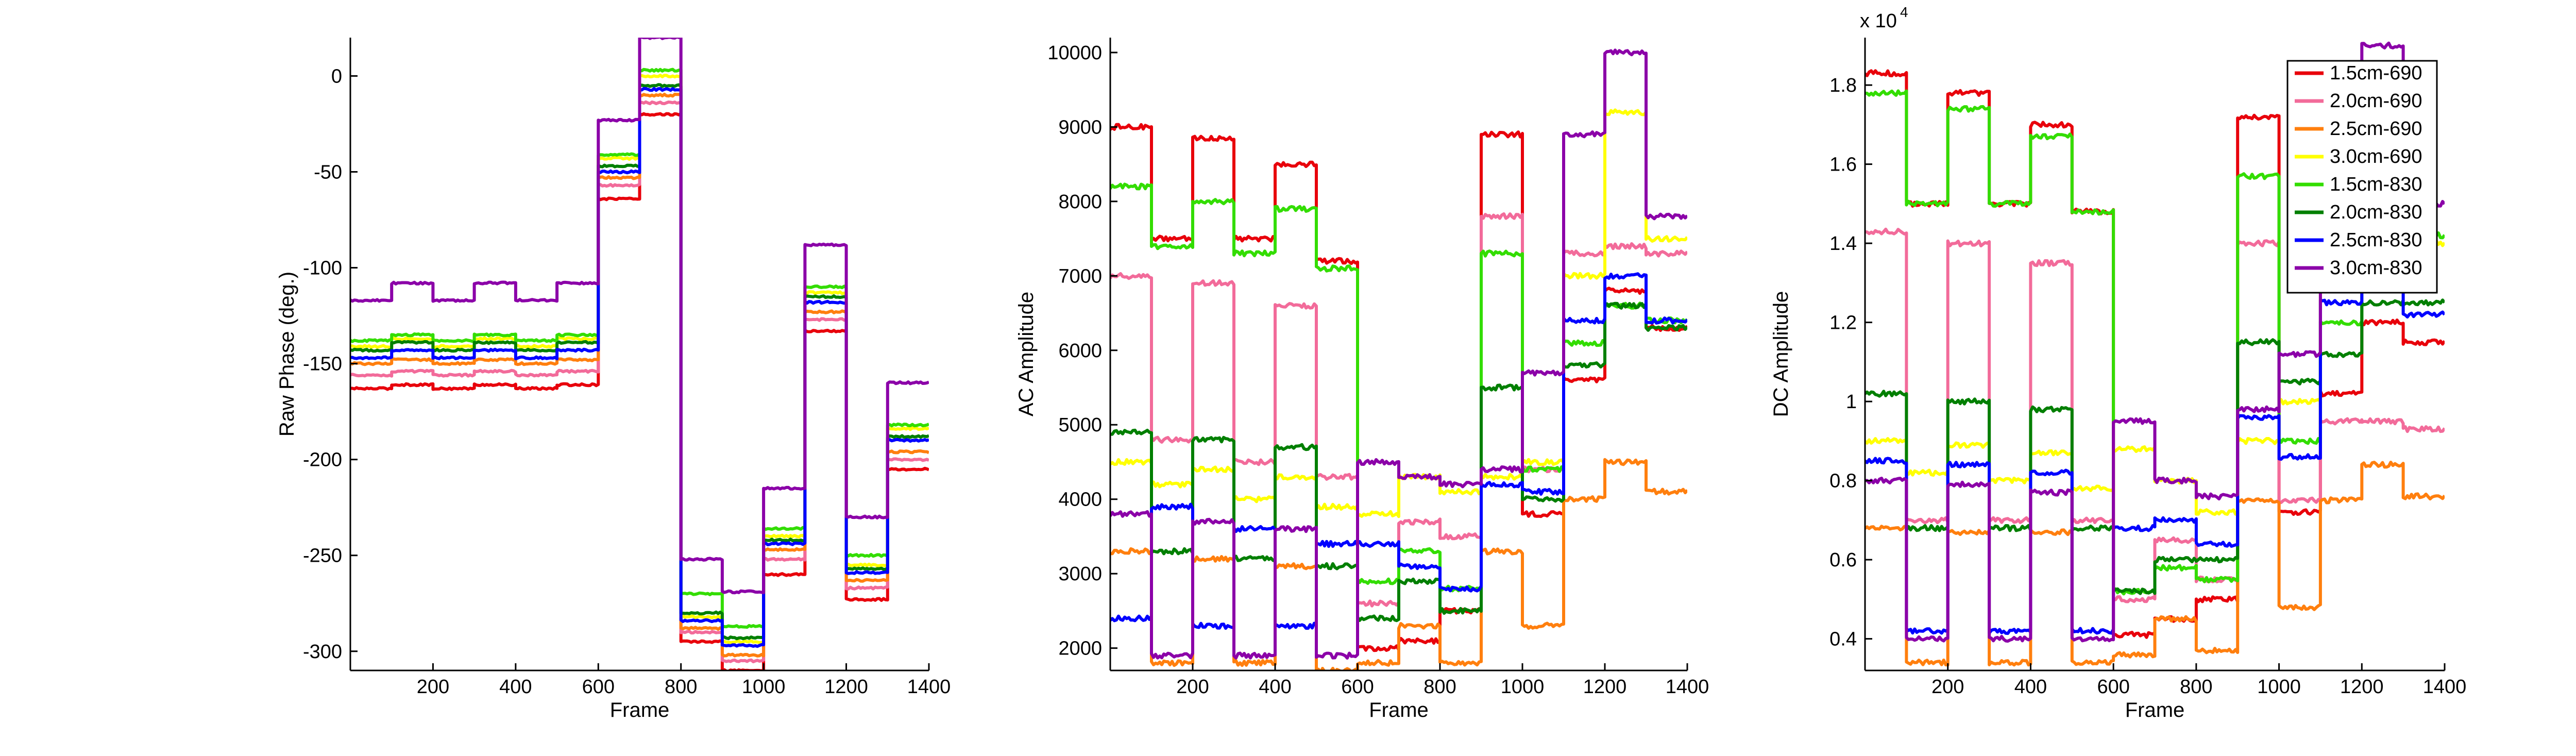  What do you see at coordinates (1080, 127) in the screenshot?
I see `y-tick-label: 9000` at bounding box center [1080, 127].